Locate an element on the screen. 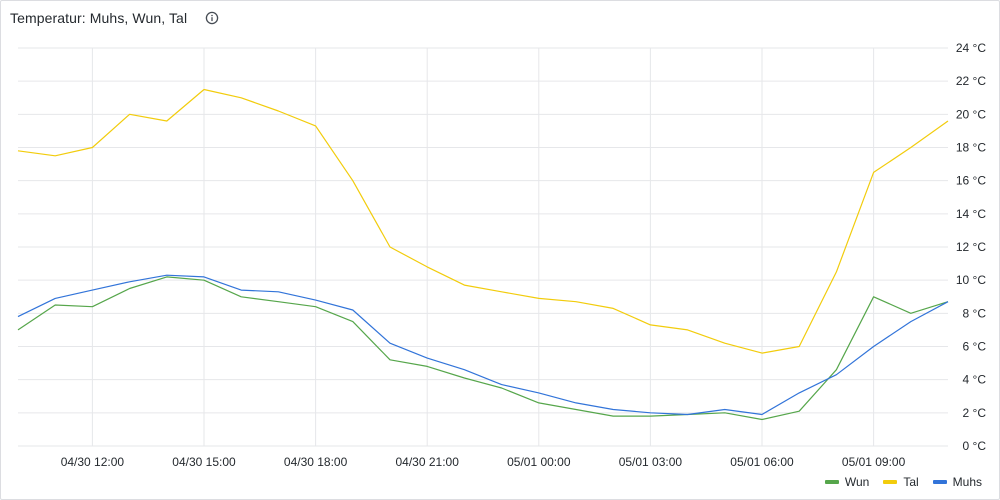  panel-header: Temperatur: Muhs, Wun, Tal is located at coordinates (114, 18).